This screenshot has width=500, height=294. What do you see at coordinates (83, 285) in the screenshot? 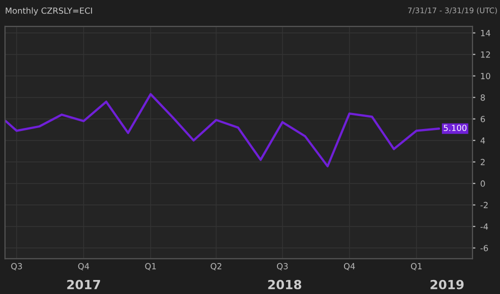
I see `x2-tick-label: 2017` at bounding box center [83, 285].